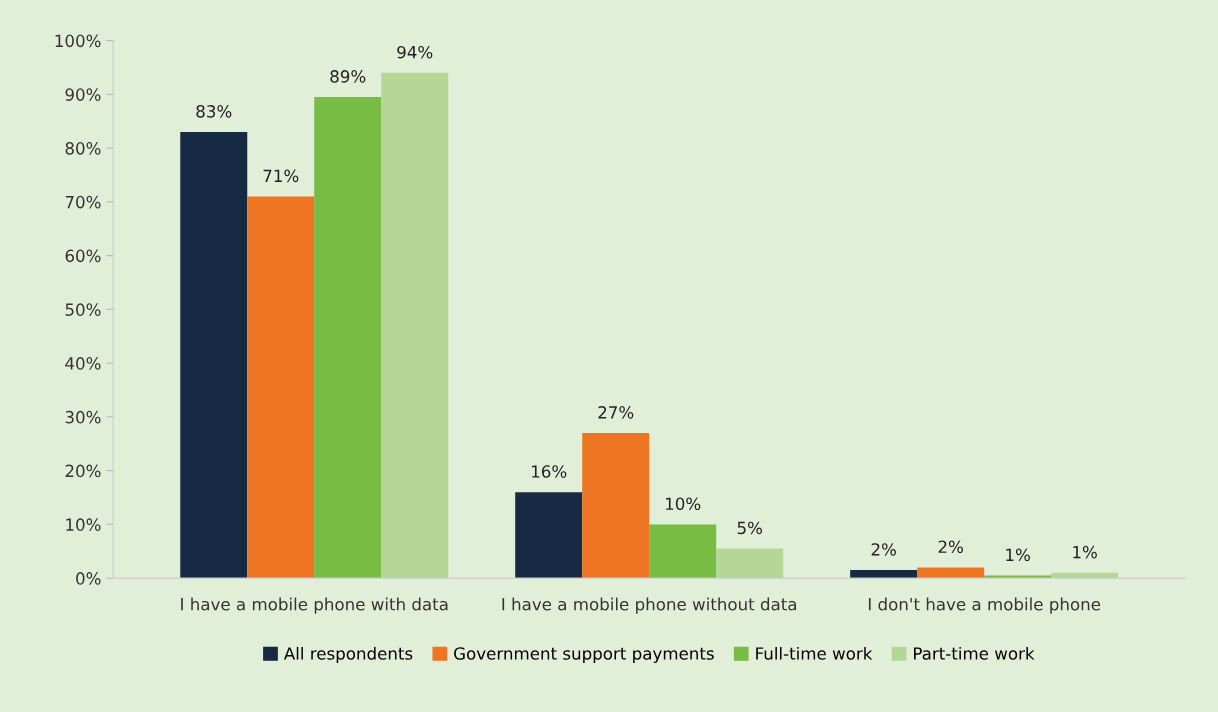 The width and height of the screenshot is (1218, 712). I want to click on legend-label: Full-time work, so click(814, 653).